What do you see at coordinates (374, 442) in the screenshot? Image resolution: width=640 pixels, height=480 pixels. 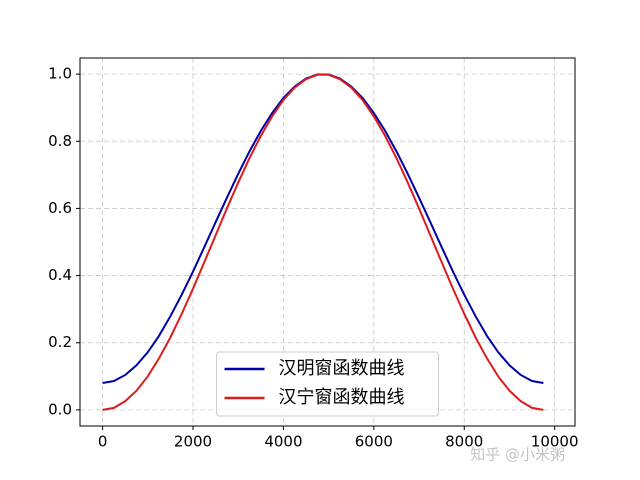 I see `x-tick-label: 6000` at bounding box center [374, 442].